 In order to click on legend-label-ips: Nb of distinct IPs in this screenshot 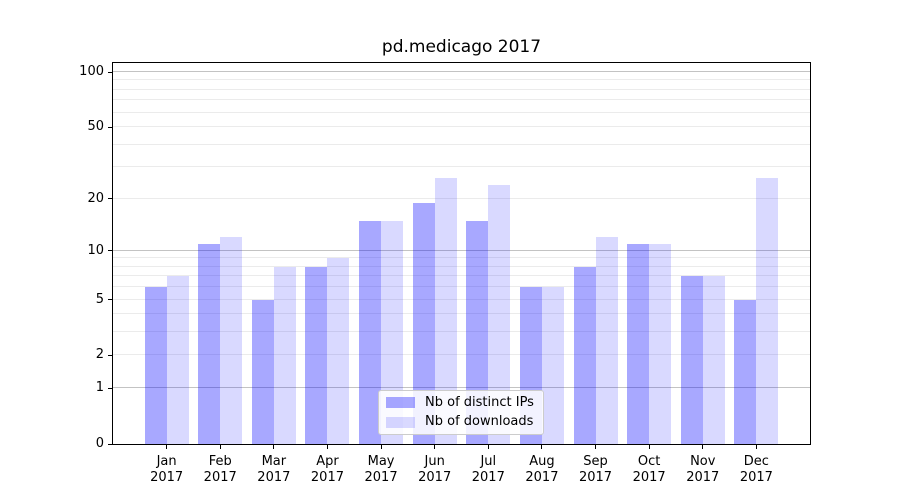, I will do `click(479, 402)`.